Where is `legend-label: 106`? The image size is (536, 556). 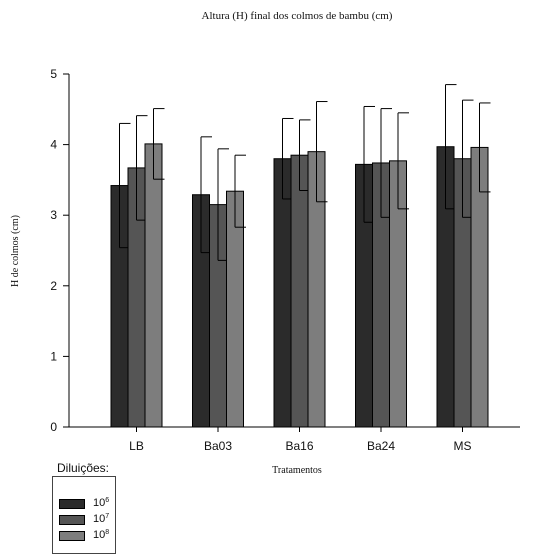
legend-label: 106 is located at coordinates (101, 503).